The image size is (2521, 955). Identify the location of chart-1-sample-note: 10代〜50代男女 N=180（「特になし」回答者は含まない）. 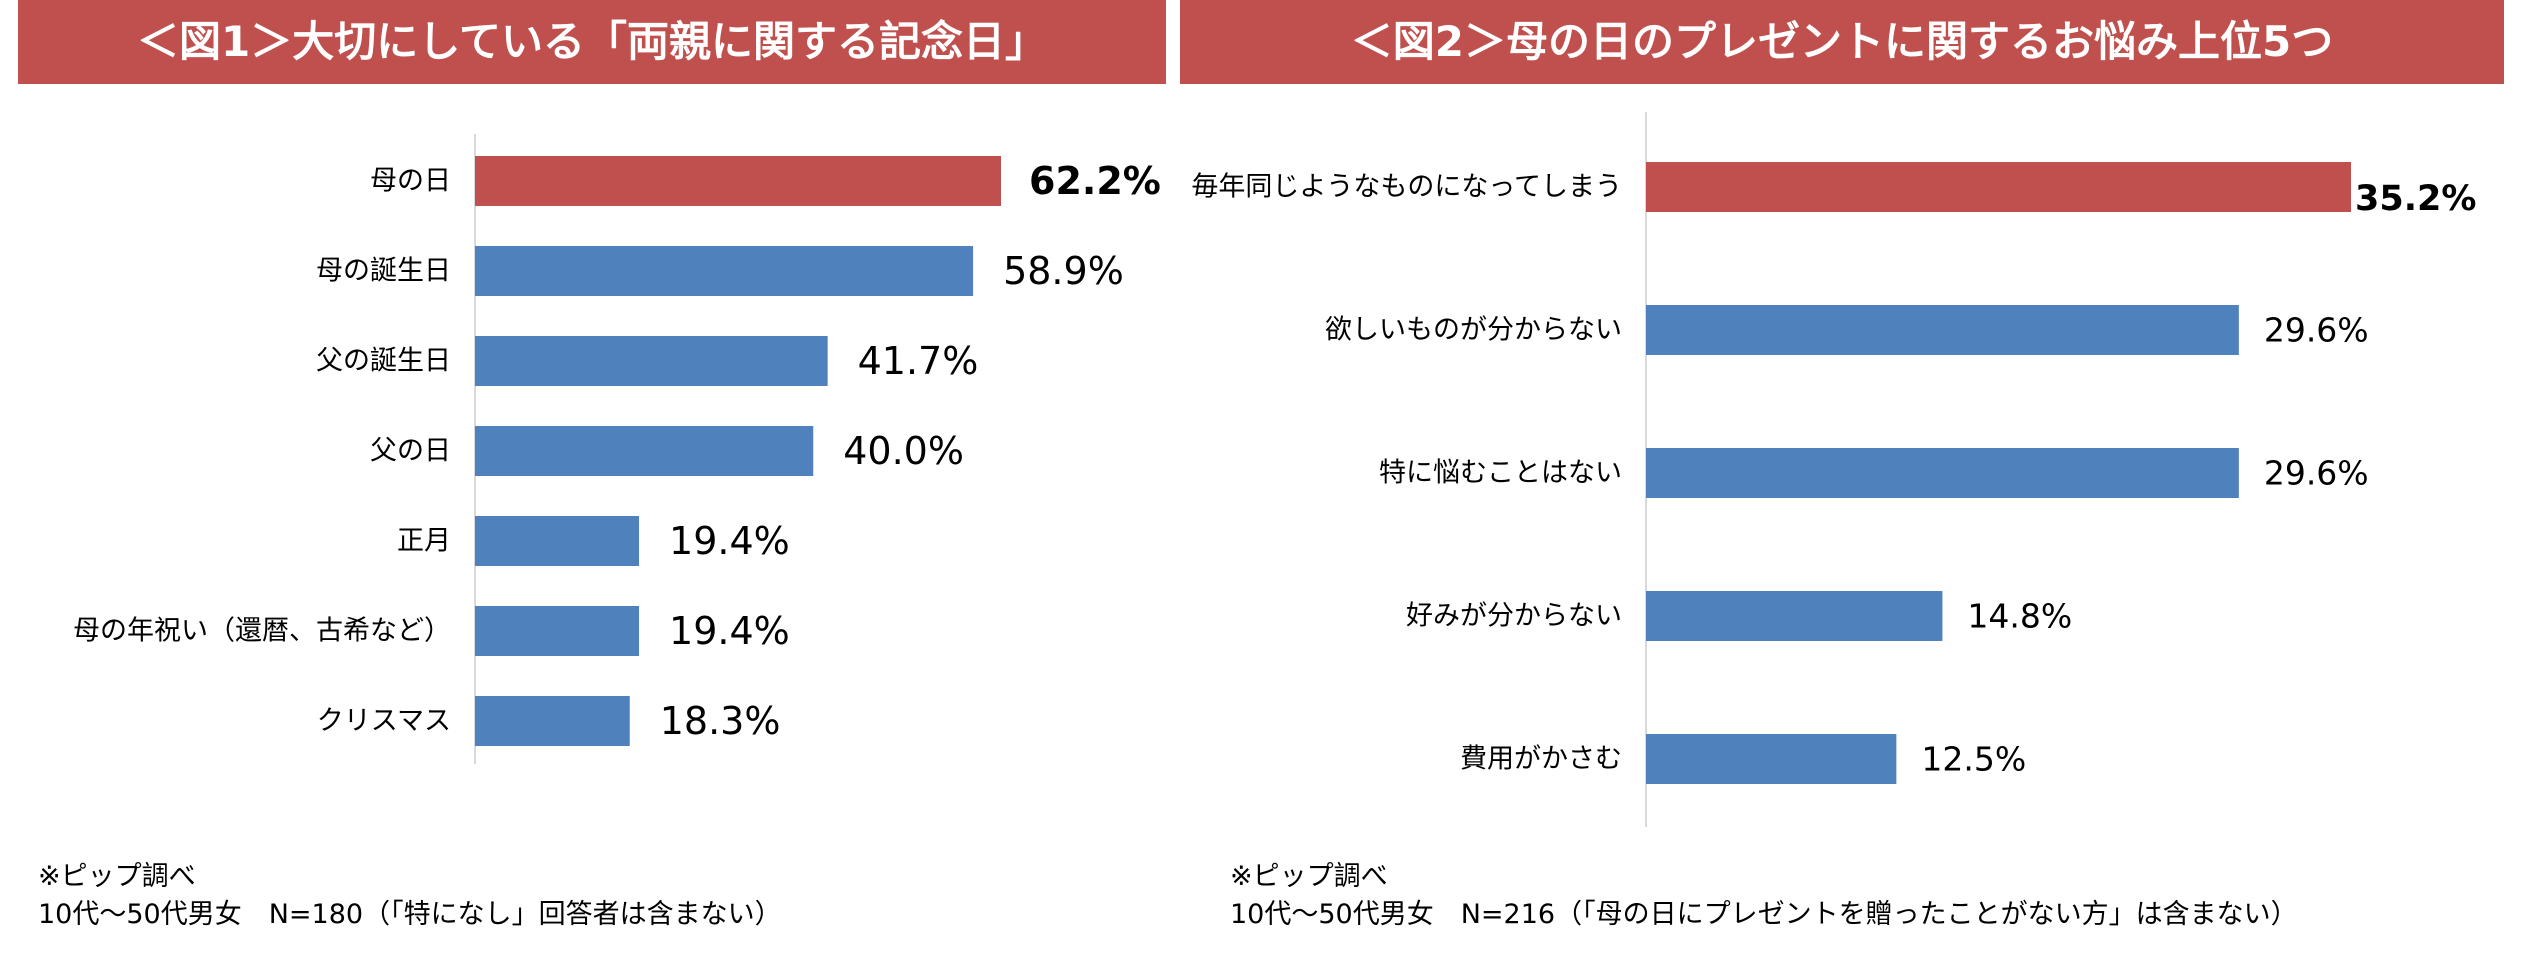
(410, 914).